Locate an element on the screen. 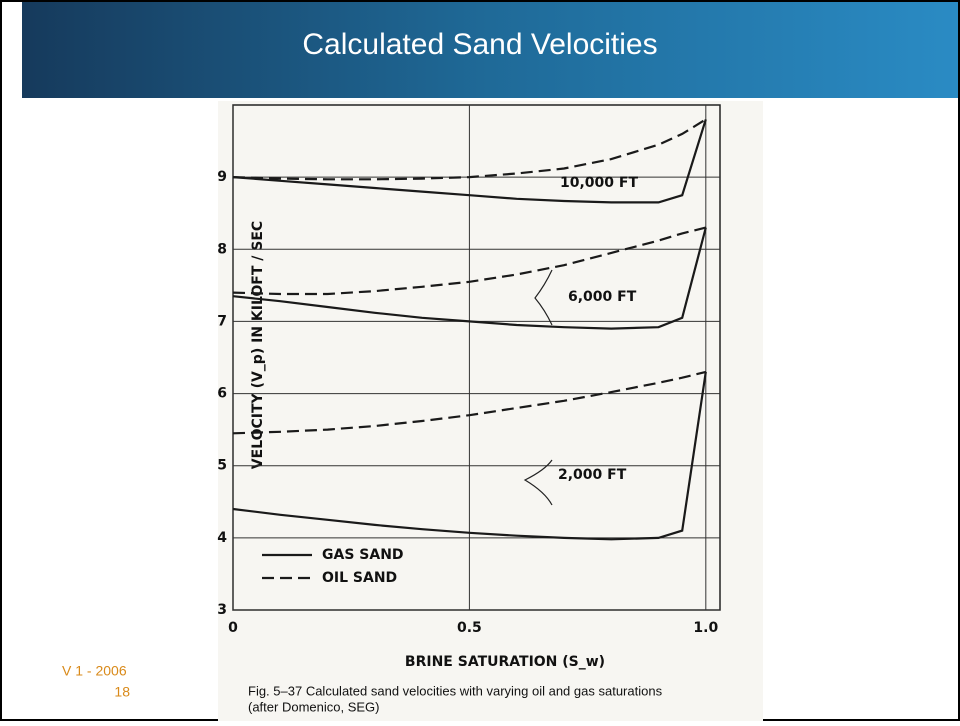  depth-label: 10,000 FT is located at coordinates (599, 183).